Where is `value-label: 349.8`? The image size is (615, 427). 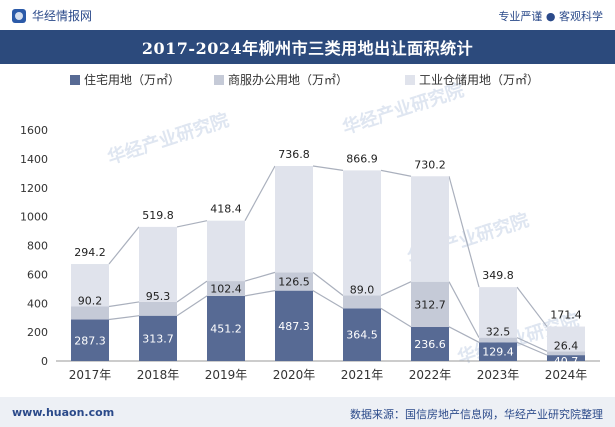
value-label: 349.8 is located at coordinates (498, 275).